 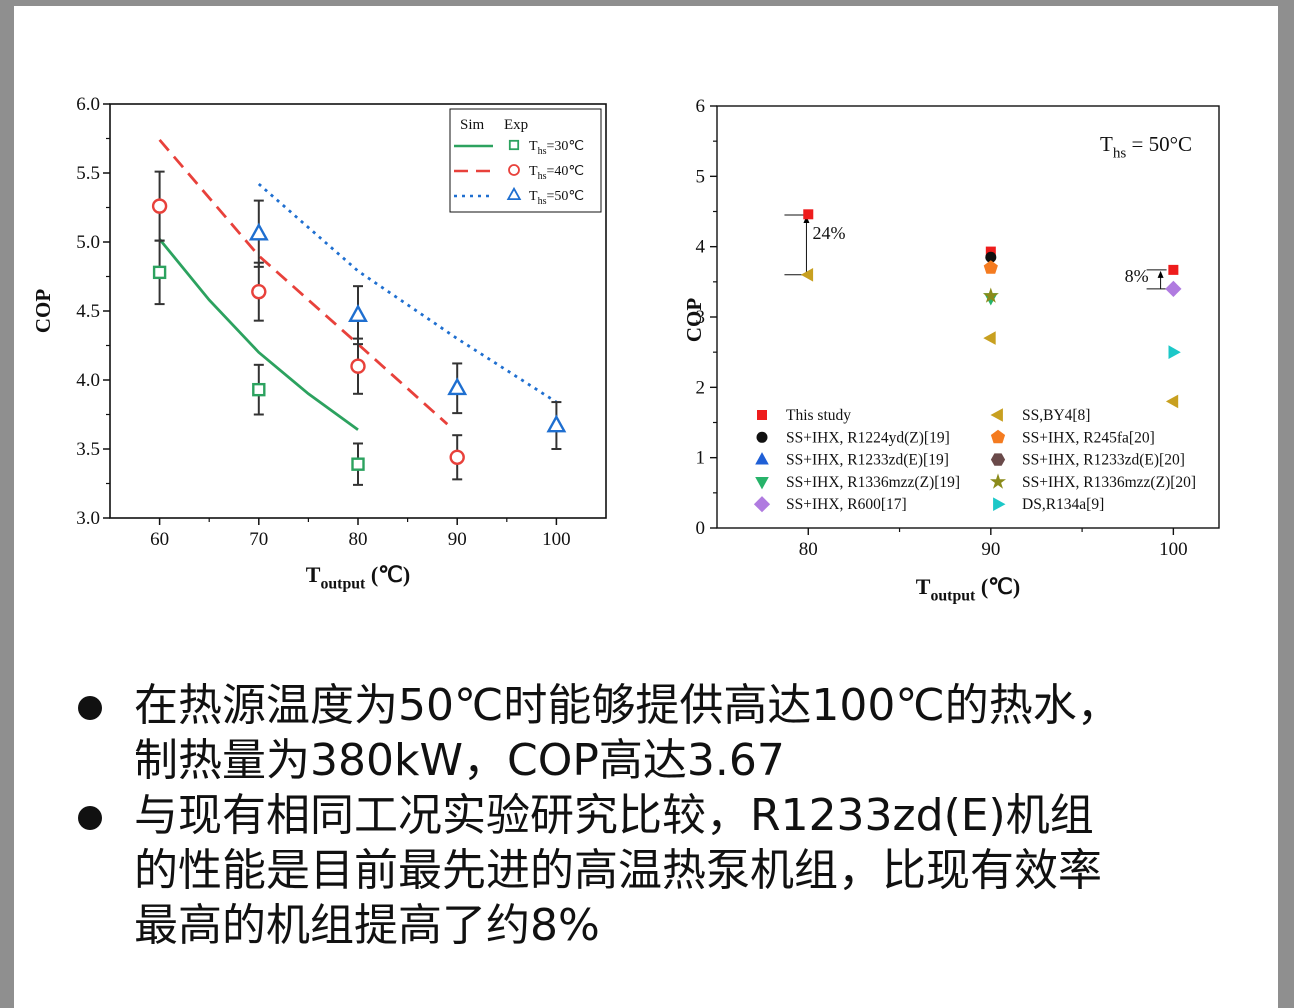 What do you see at coordinates (701, 458) in the screenshot?
I see `y-tick-label: 1` at bounding box center [701, 458].